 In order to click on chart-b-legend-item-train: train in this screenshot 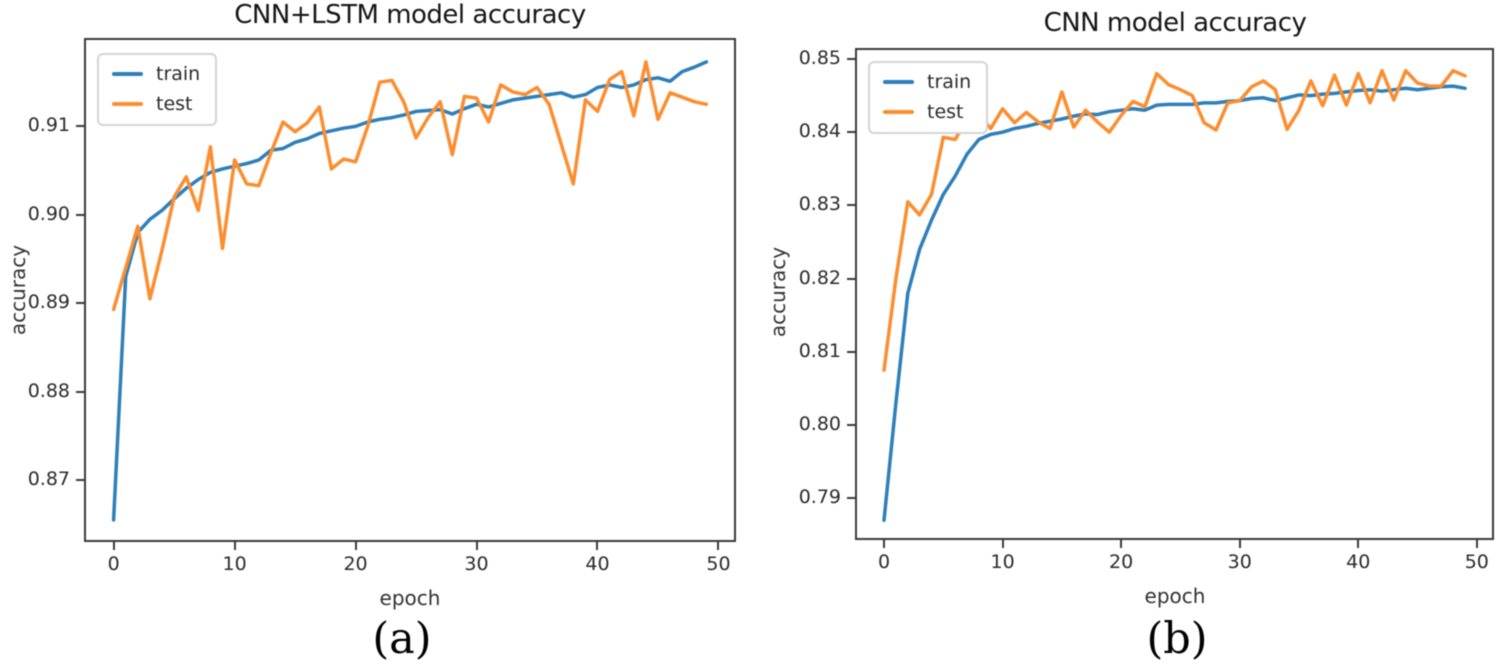, I will do `click(927, 82)`.